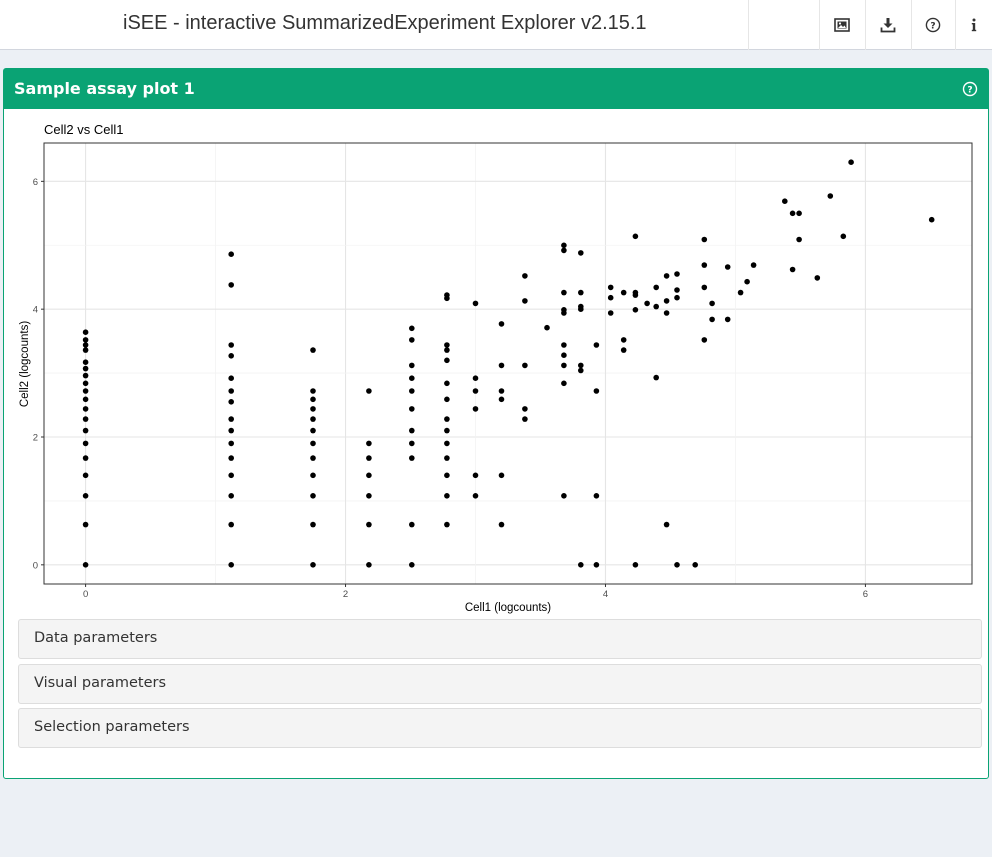 The image size is (992, 857). I want to click on screenshot-button, so click(842, 25).